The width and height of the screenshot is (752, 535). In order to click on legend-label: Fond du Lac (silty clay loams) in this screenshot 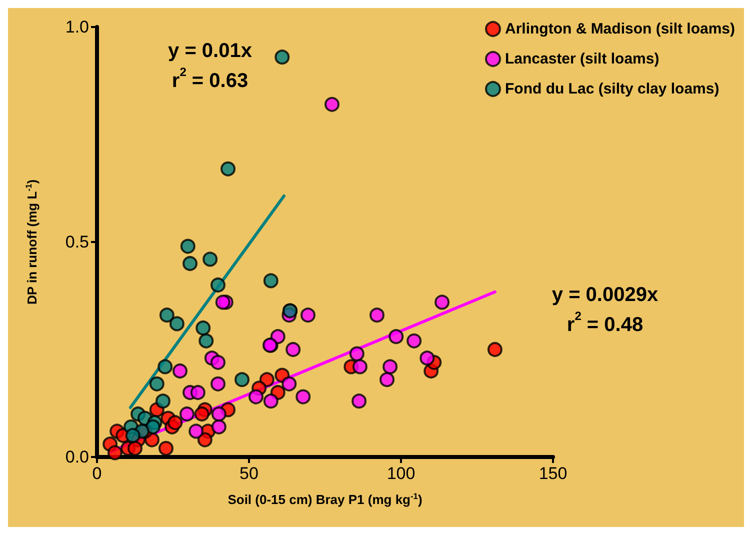, I will do `click(612, 89)`.